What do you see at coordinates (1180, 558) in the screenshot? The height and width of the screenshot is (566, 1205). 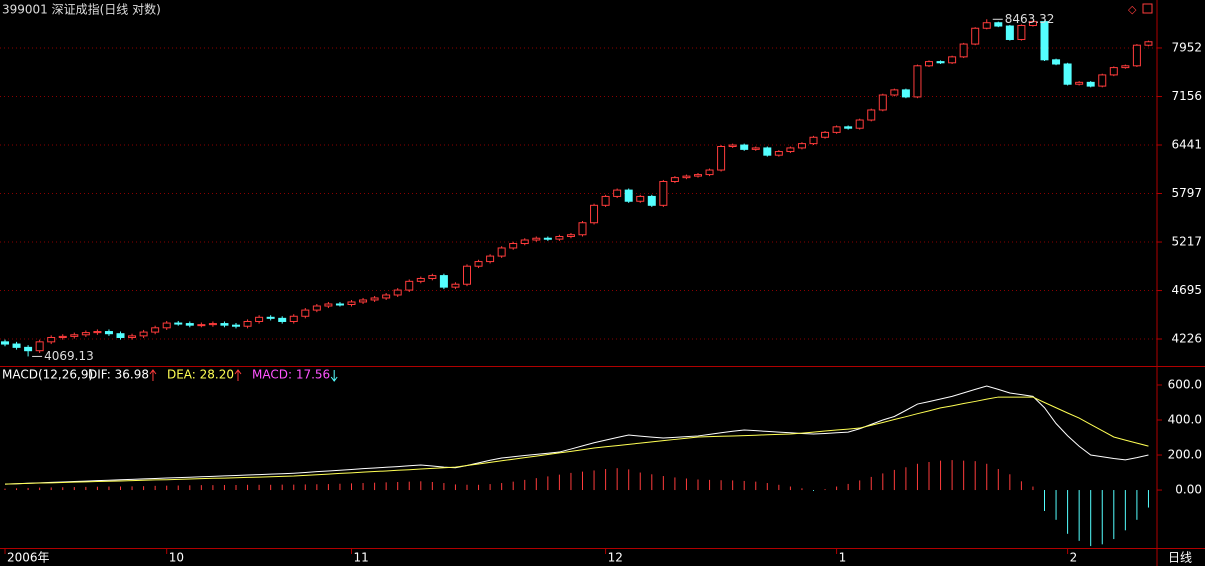 I see `period-label: 日线` at bounding box center [1180, 558].